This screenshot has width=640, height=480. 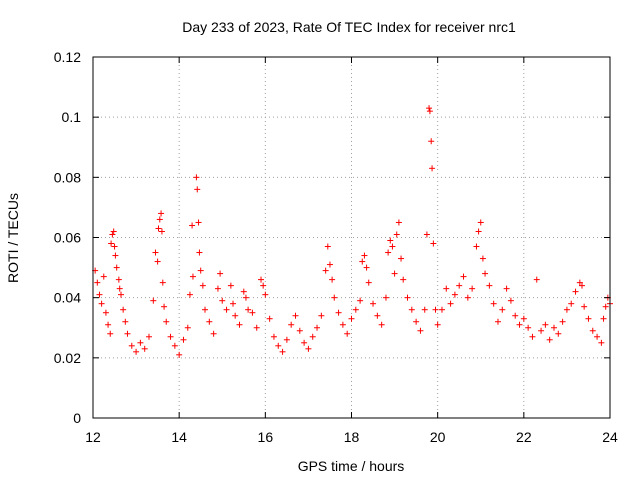 What do you see at coordinates (438, 437) in the screenshot?
I see `x-tick-label: 20` at bounding box center [438, 437].